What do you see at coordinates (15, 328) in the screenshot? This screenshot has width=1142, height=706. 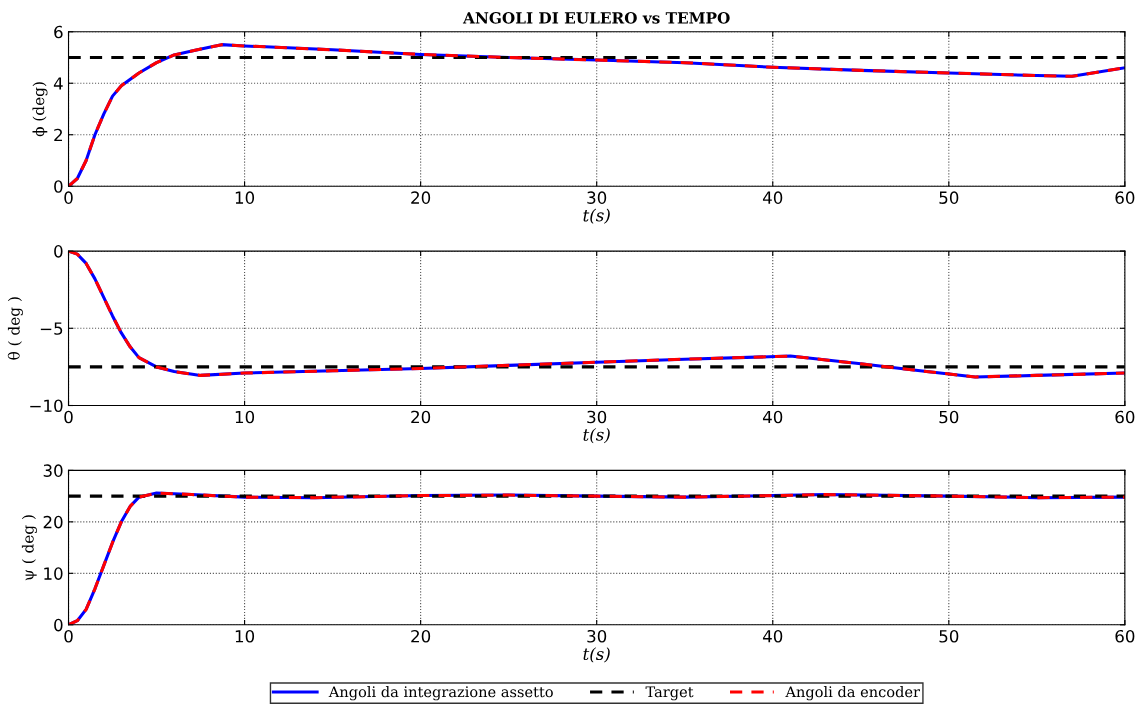 I see `y-axis-title: θ ( deg )` at bounding box center [15, 328].